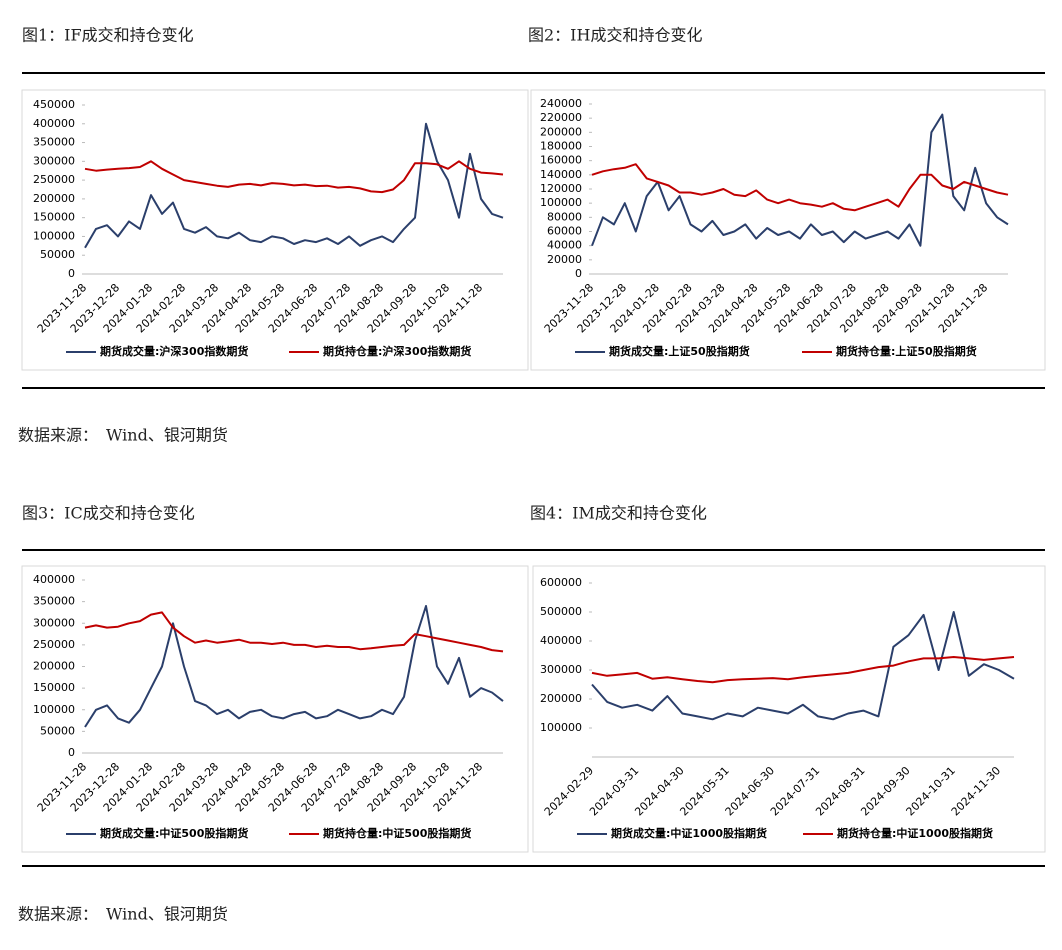 Image resolution: width=1062 pixels, height=950 pixels. What do you see at coordinates (564, 216) in the screenshot?
I see `y-tick-label: 80000` at bounding box center [564, 216].